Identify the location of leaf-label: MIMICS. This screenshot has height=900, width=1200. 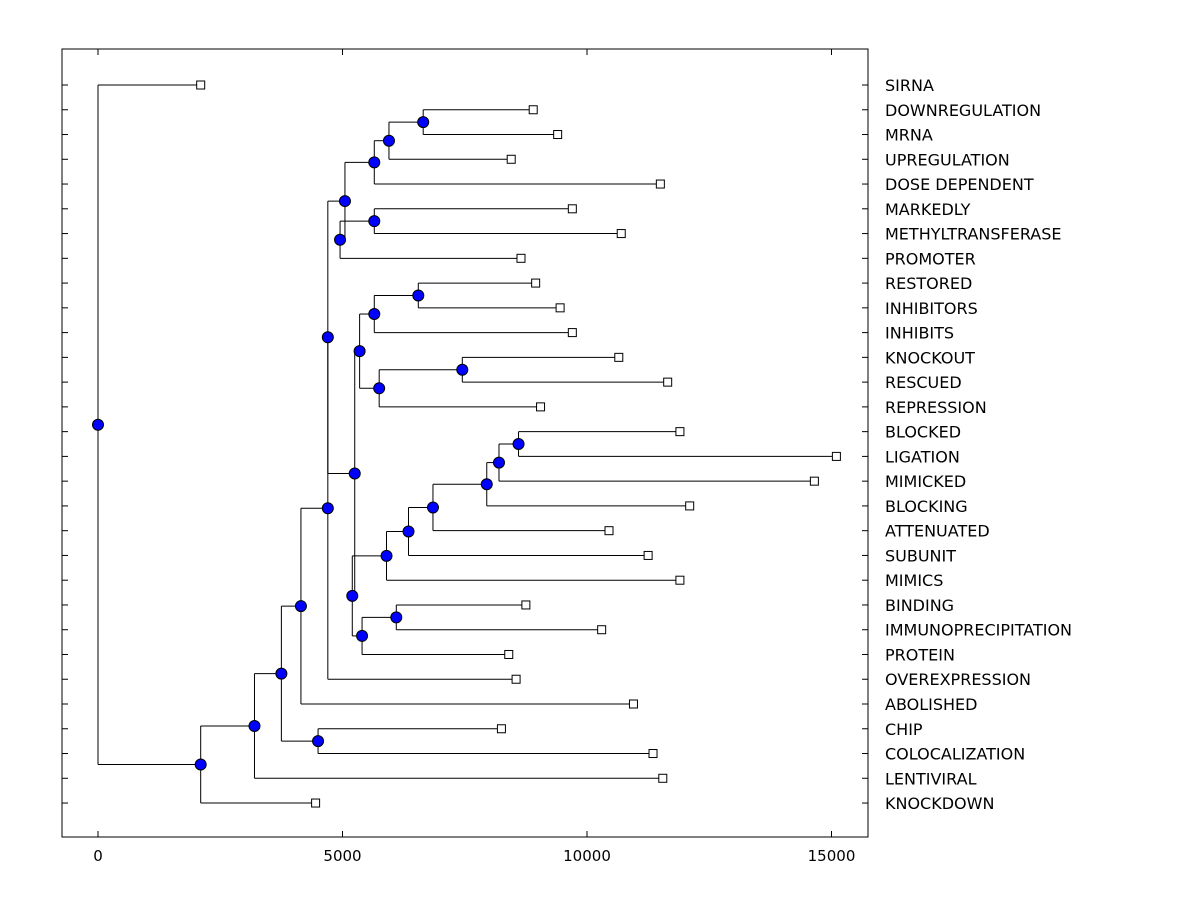
(914, 580).